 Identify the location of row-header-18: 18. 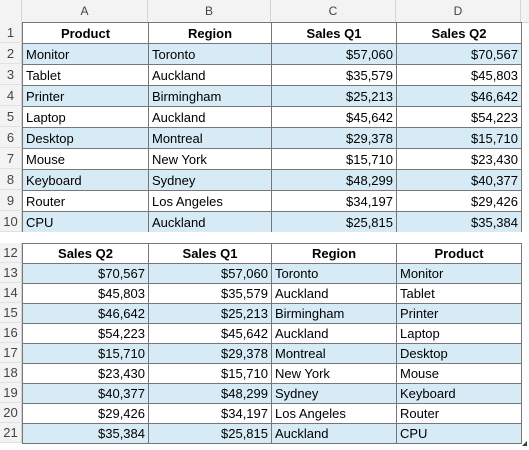
(11, 373).